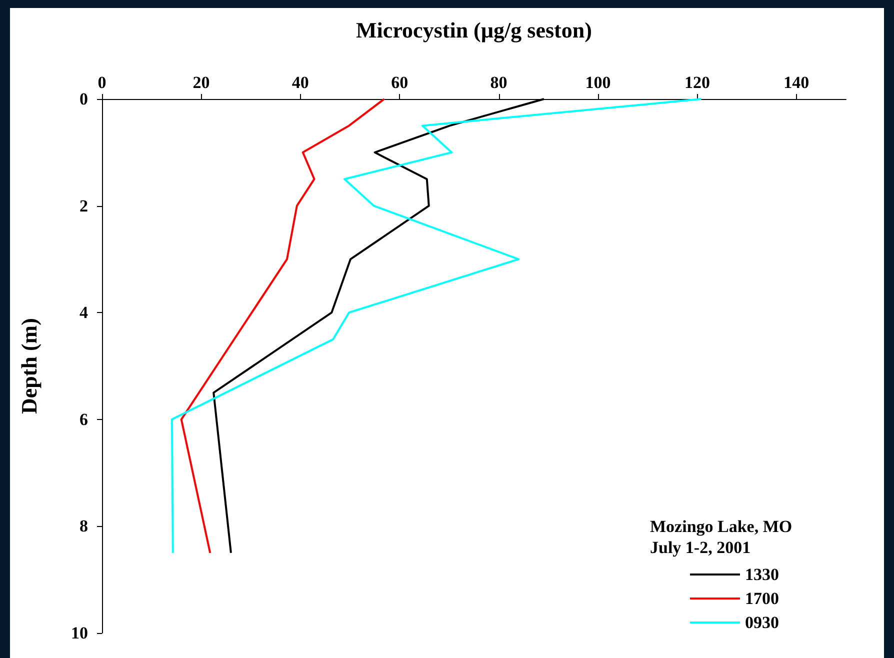  I want to click on x-tick-label: 0, so click(102, 82).